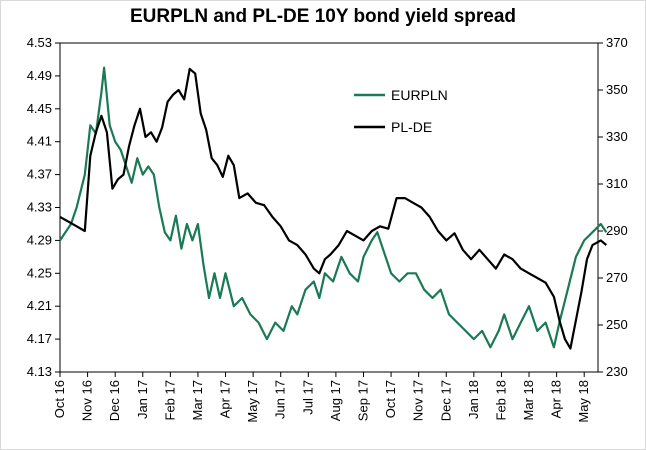 The width and height of the screenshot is (646, 450). Describe the element at coordinates (617, 277) in the screenshot. I see `right-tick-label: 270` at that location.